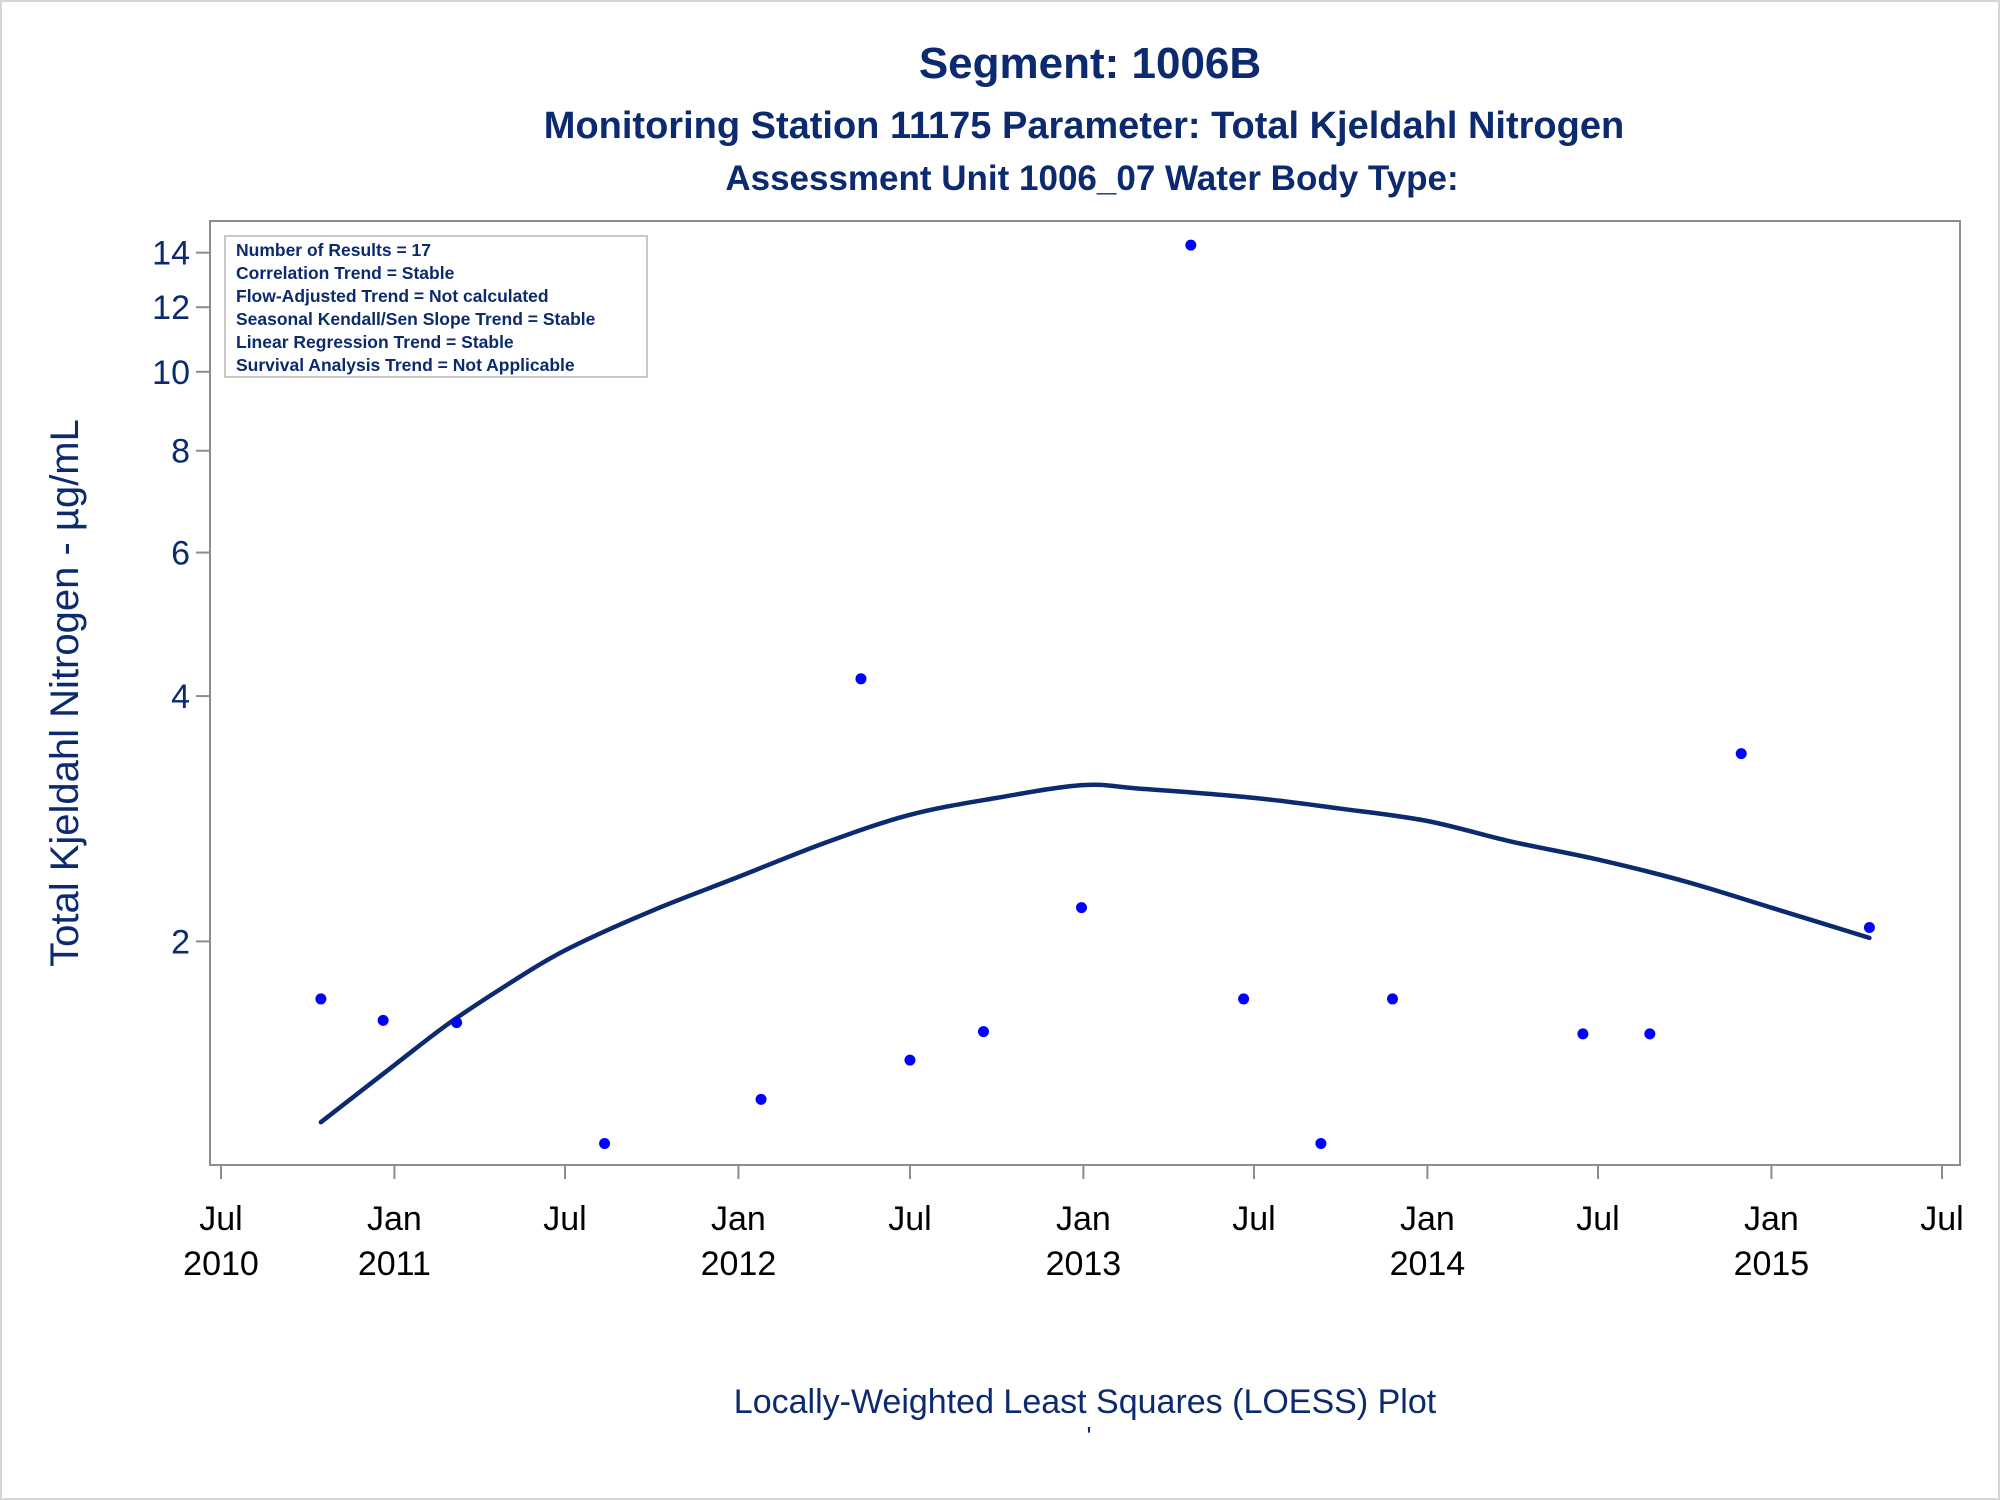 This screenshot has width=2000, height=1500. I want to click on x-tick-year-label: 2015, so click(1772, 1264).